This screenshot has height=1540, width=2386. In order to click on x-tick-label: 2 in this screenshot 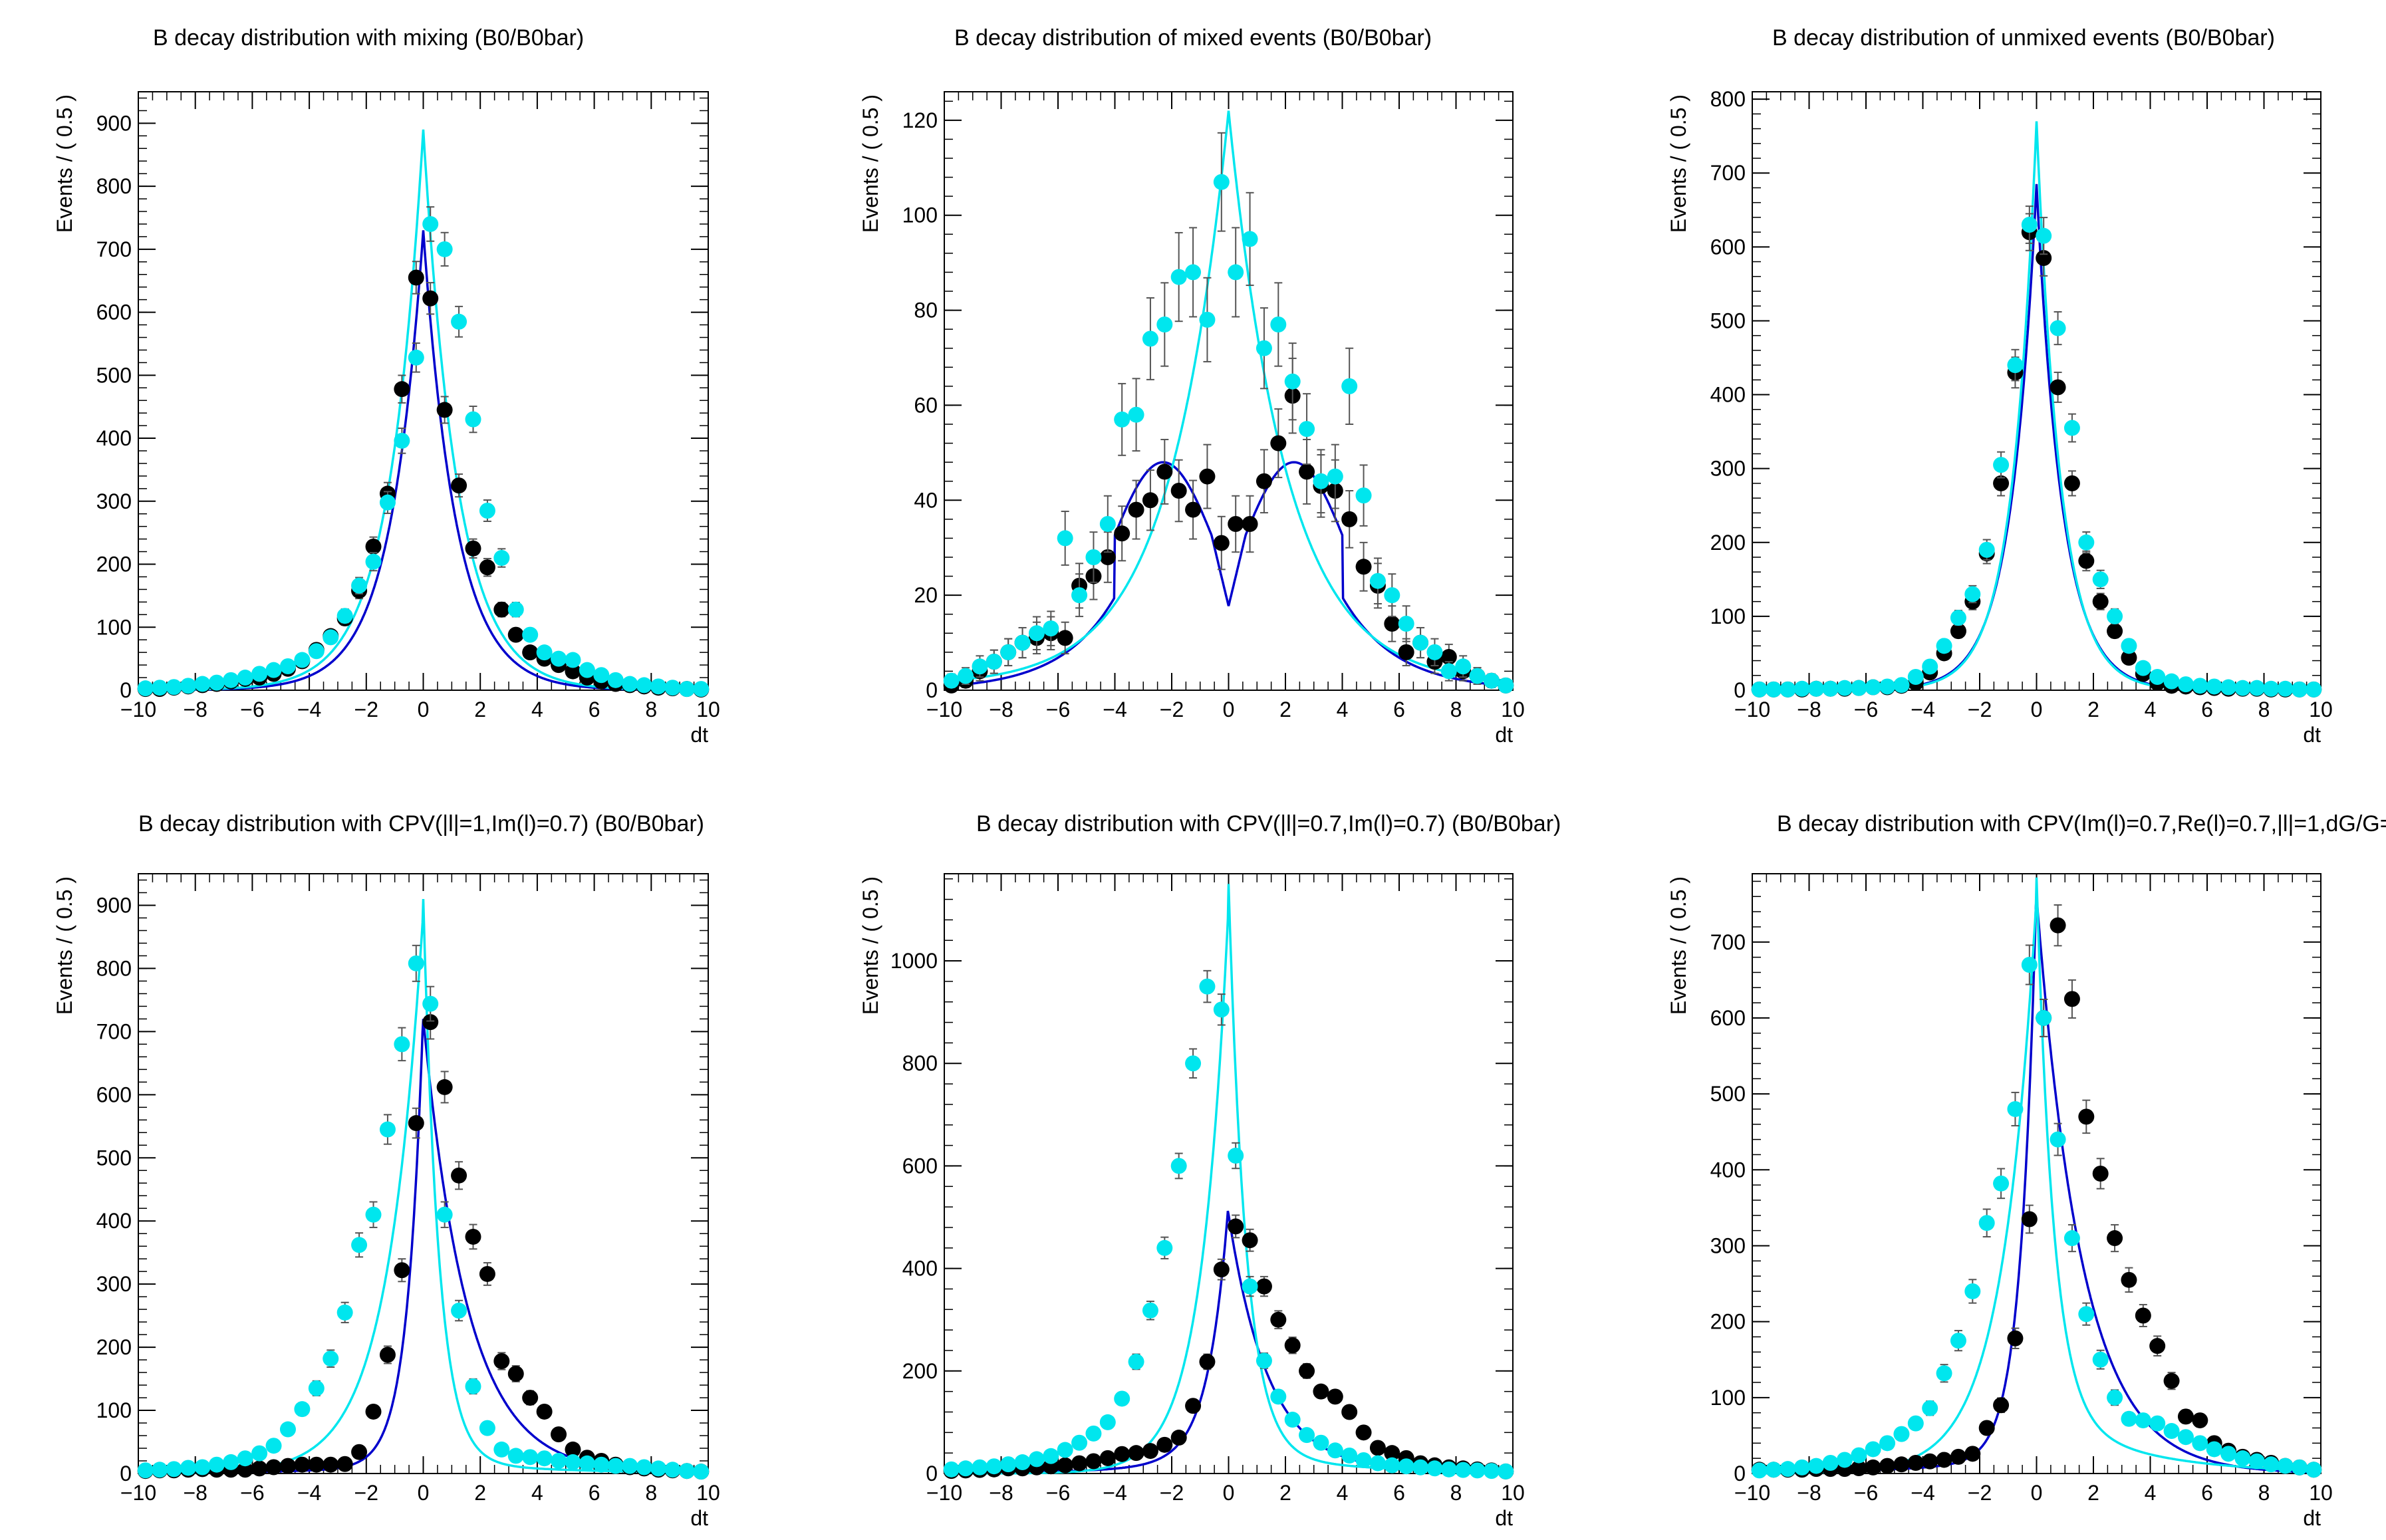, I will do `click(1285, 709)`.